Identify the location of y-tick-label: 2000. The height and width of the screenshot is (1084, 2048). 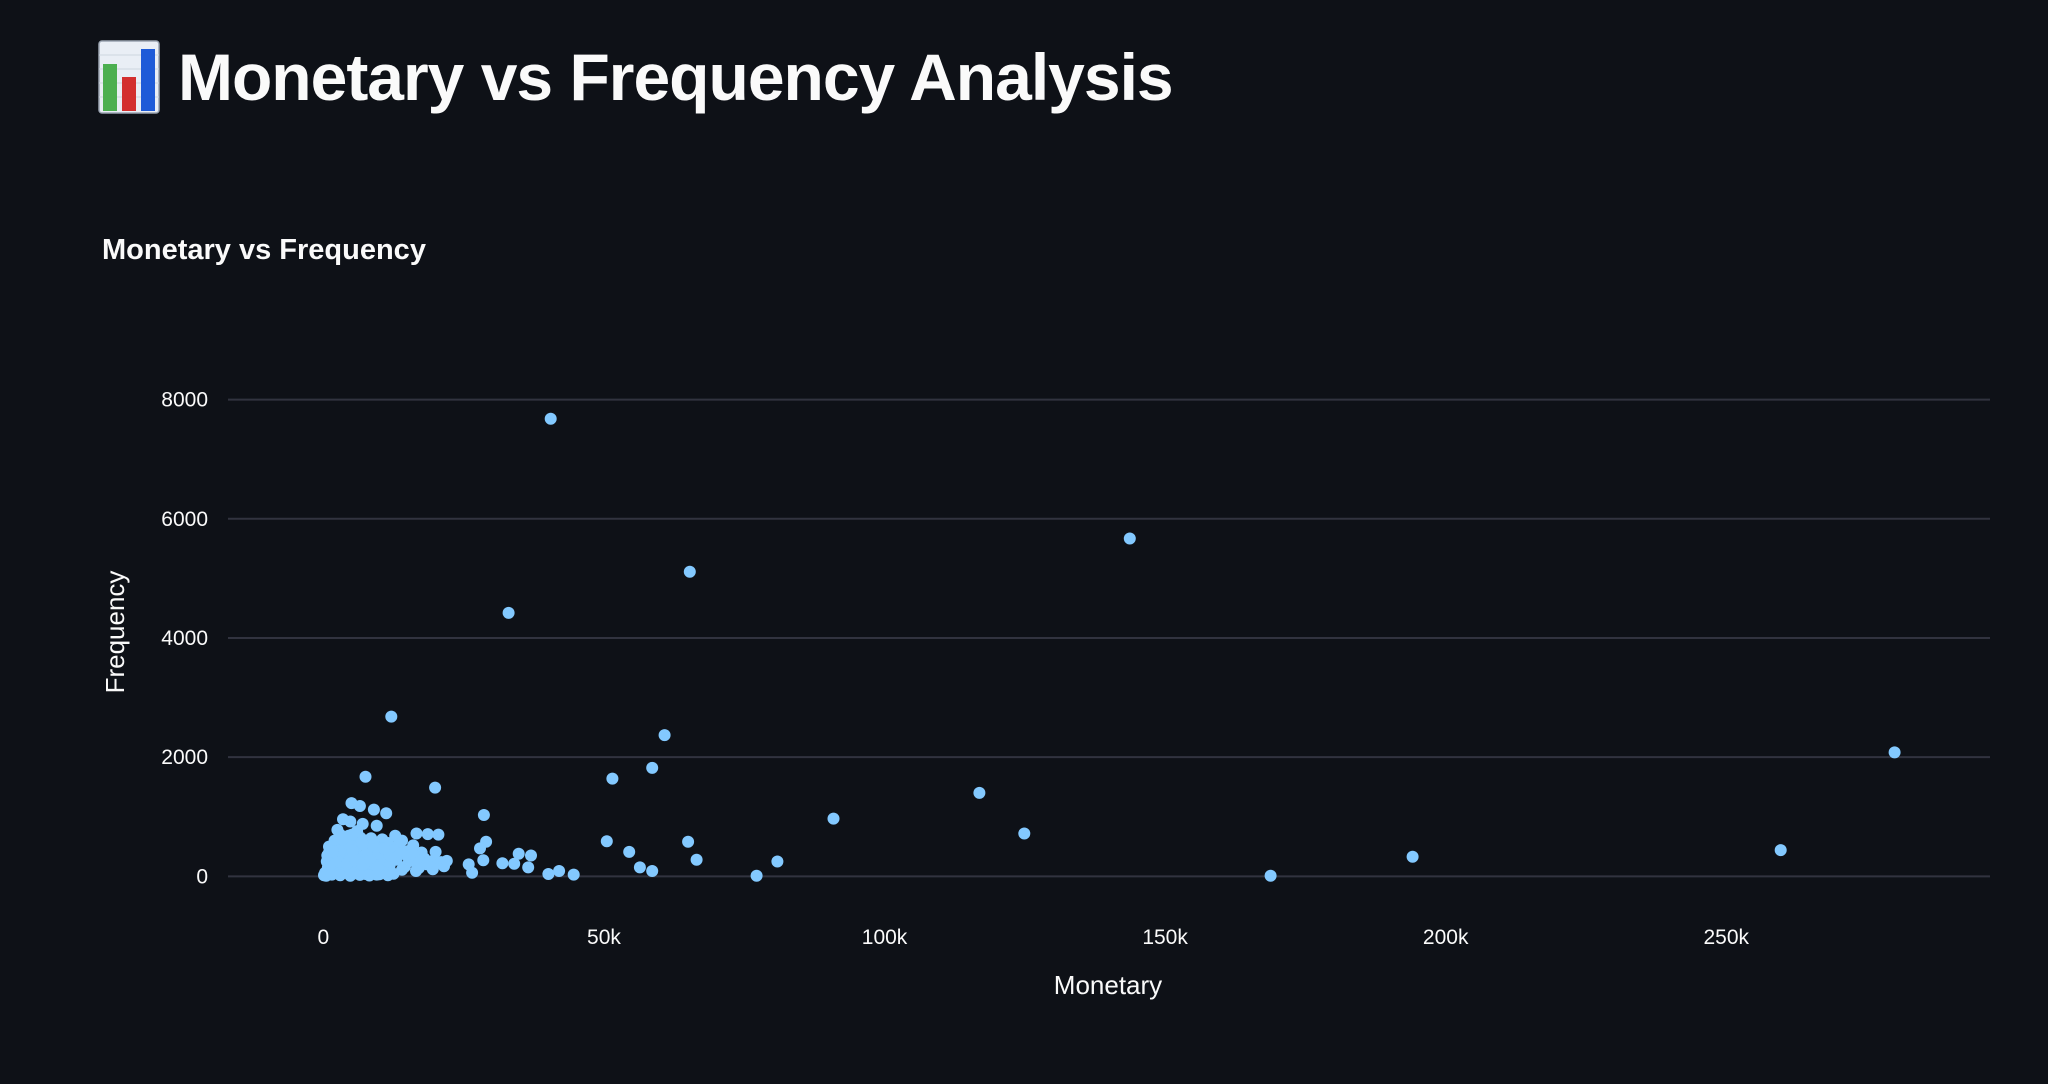
(184, 757).